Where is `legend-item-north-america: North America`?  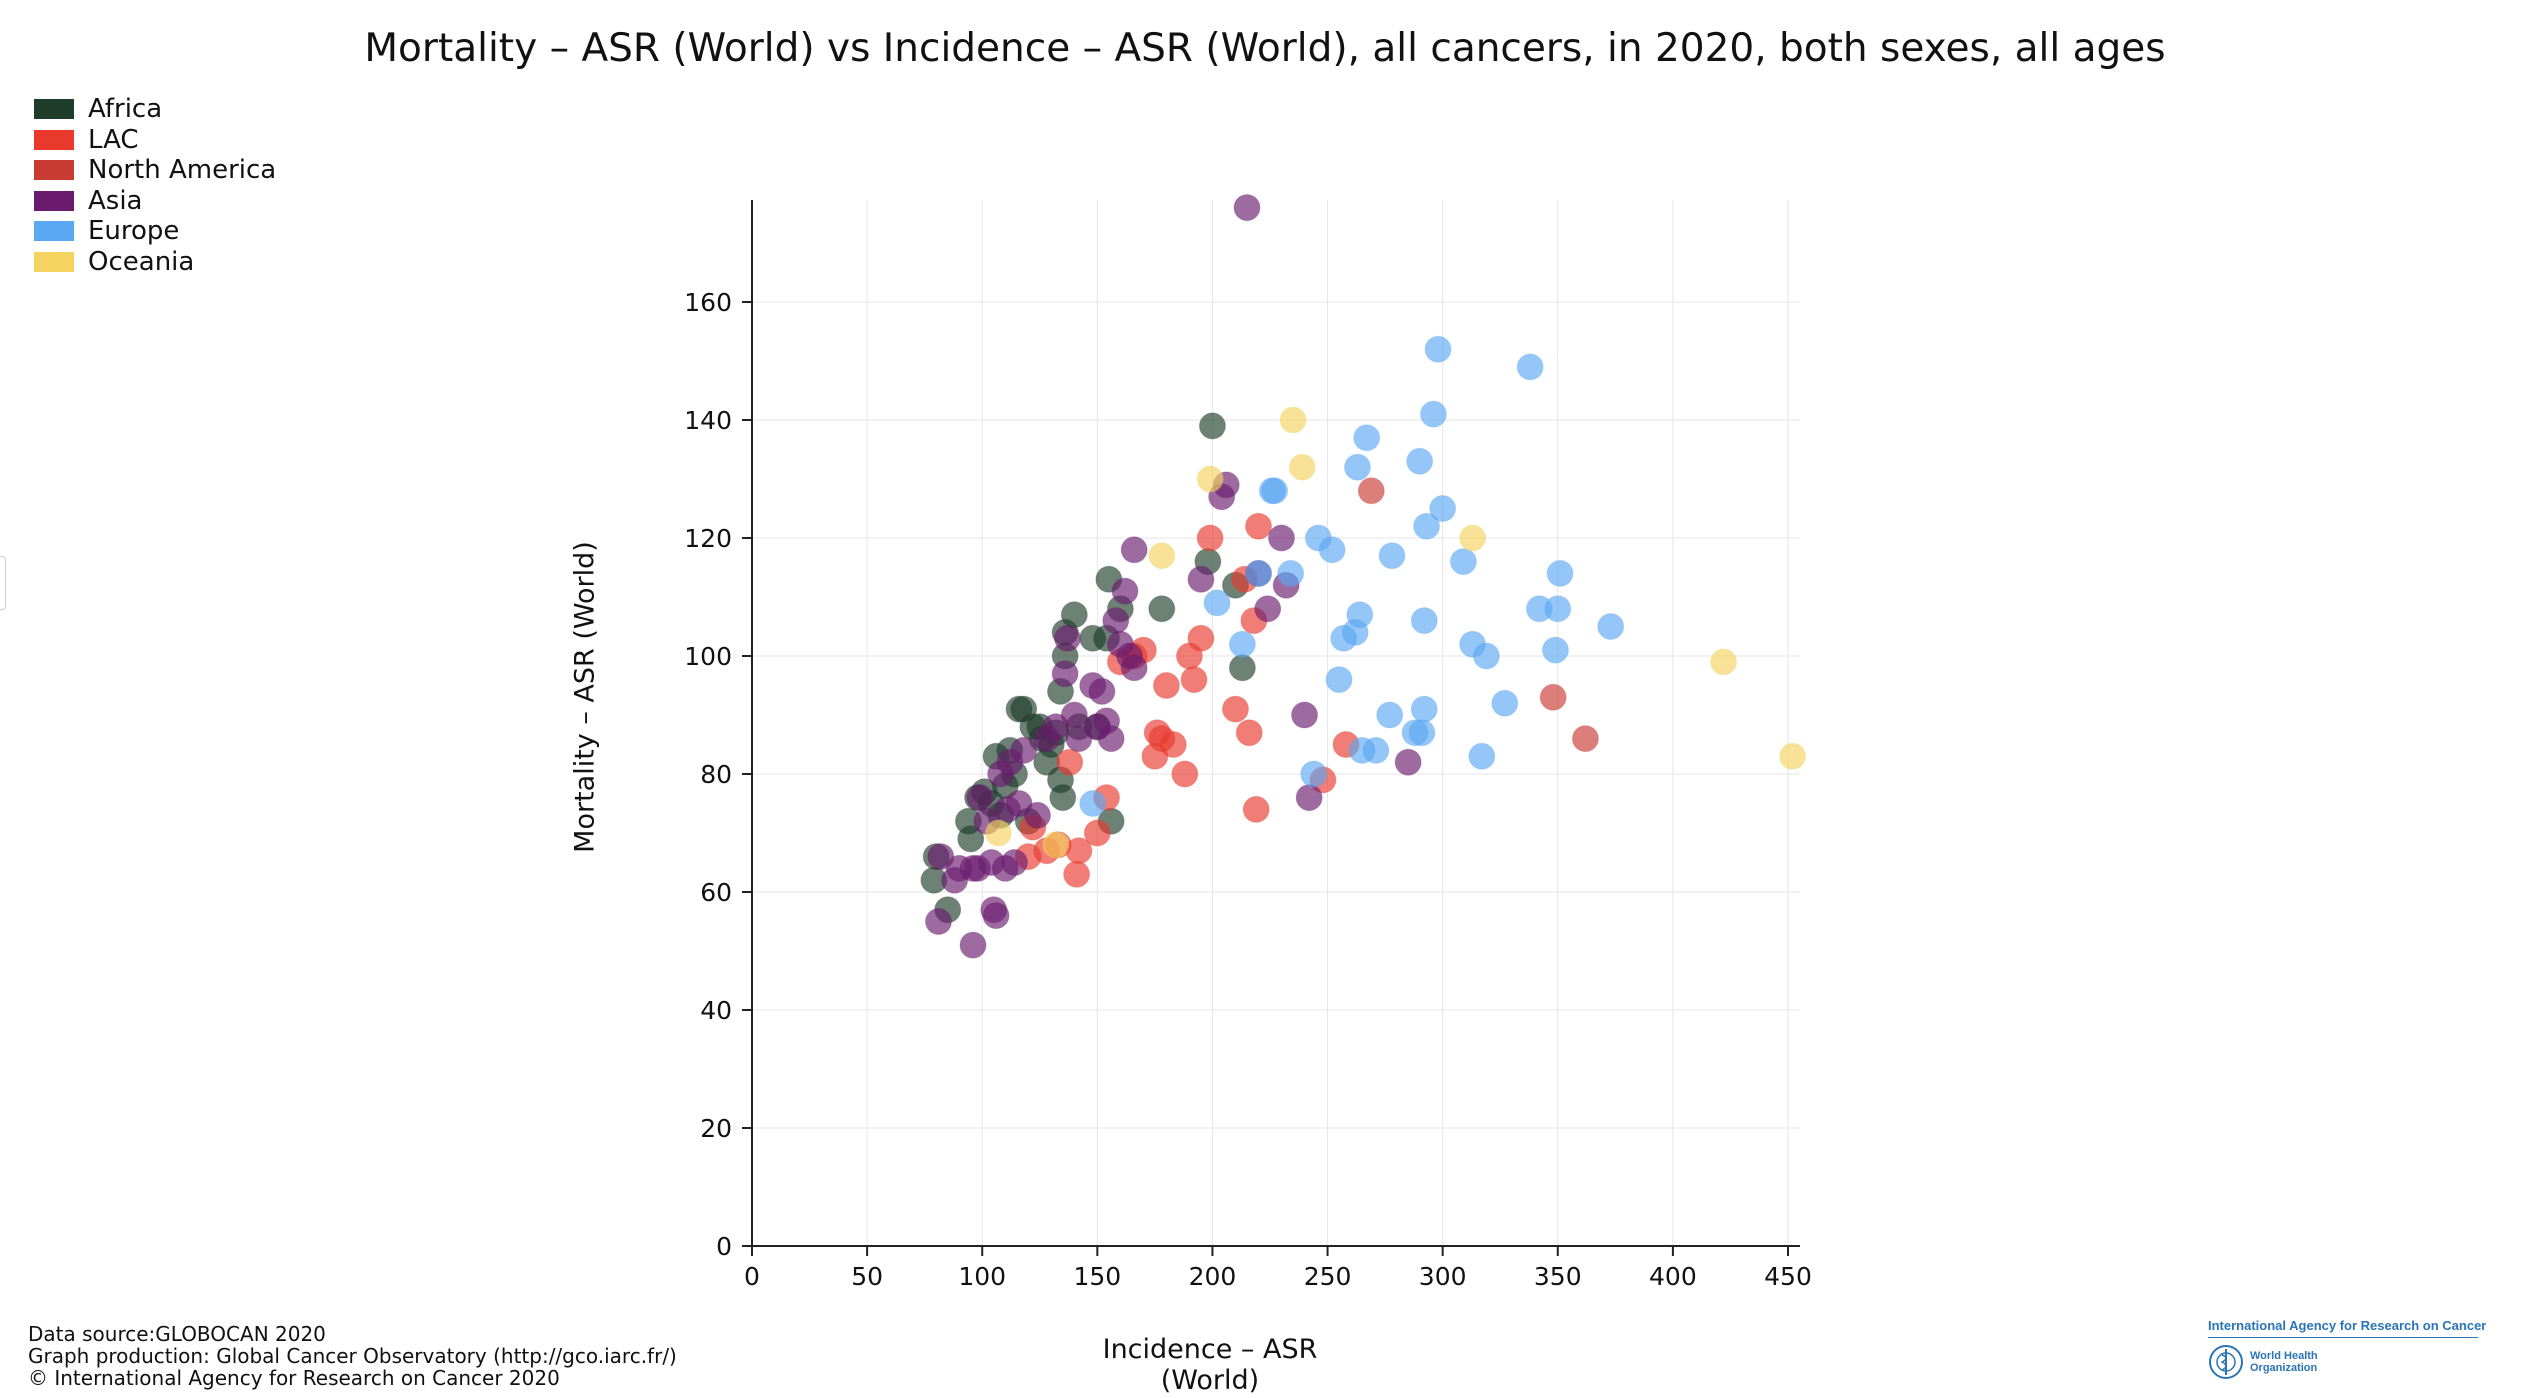
legend-item-north-america: North America is located at coordinates (155, 170).